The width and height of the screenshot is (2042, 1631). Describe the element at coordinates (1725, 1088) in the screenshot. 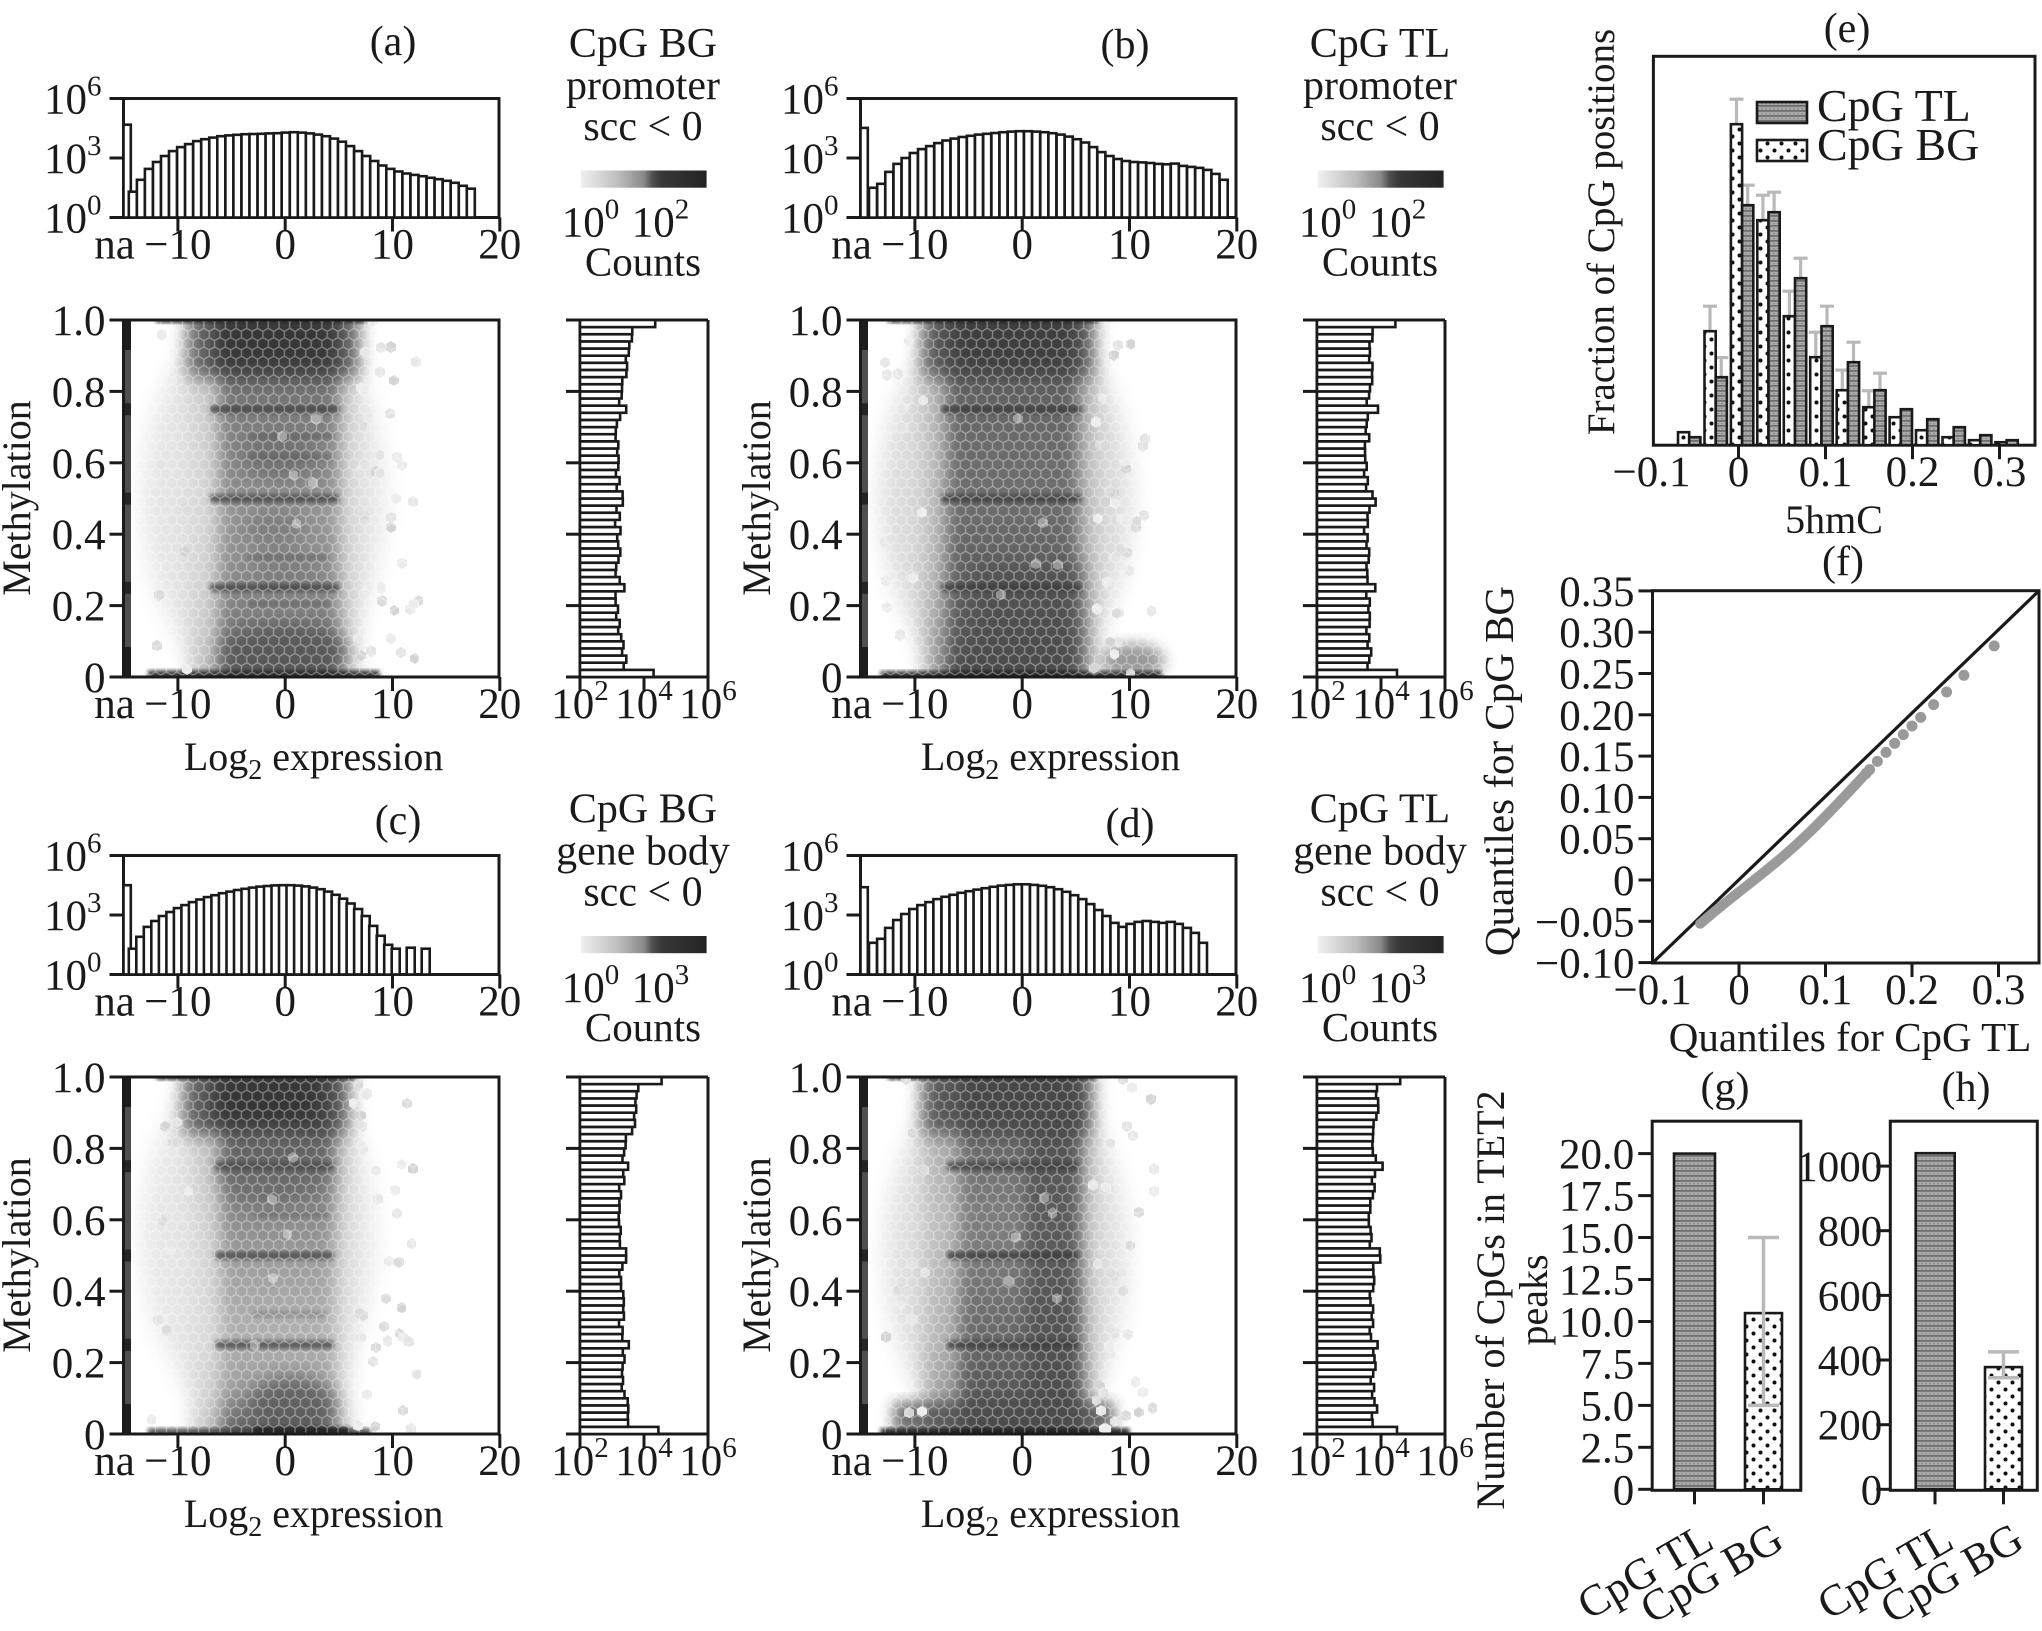

I see `svg-text: (g)` at that location.